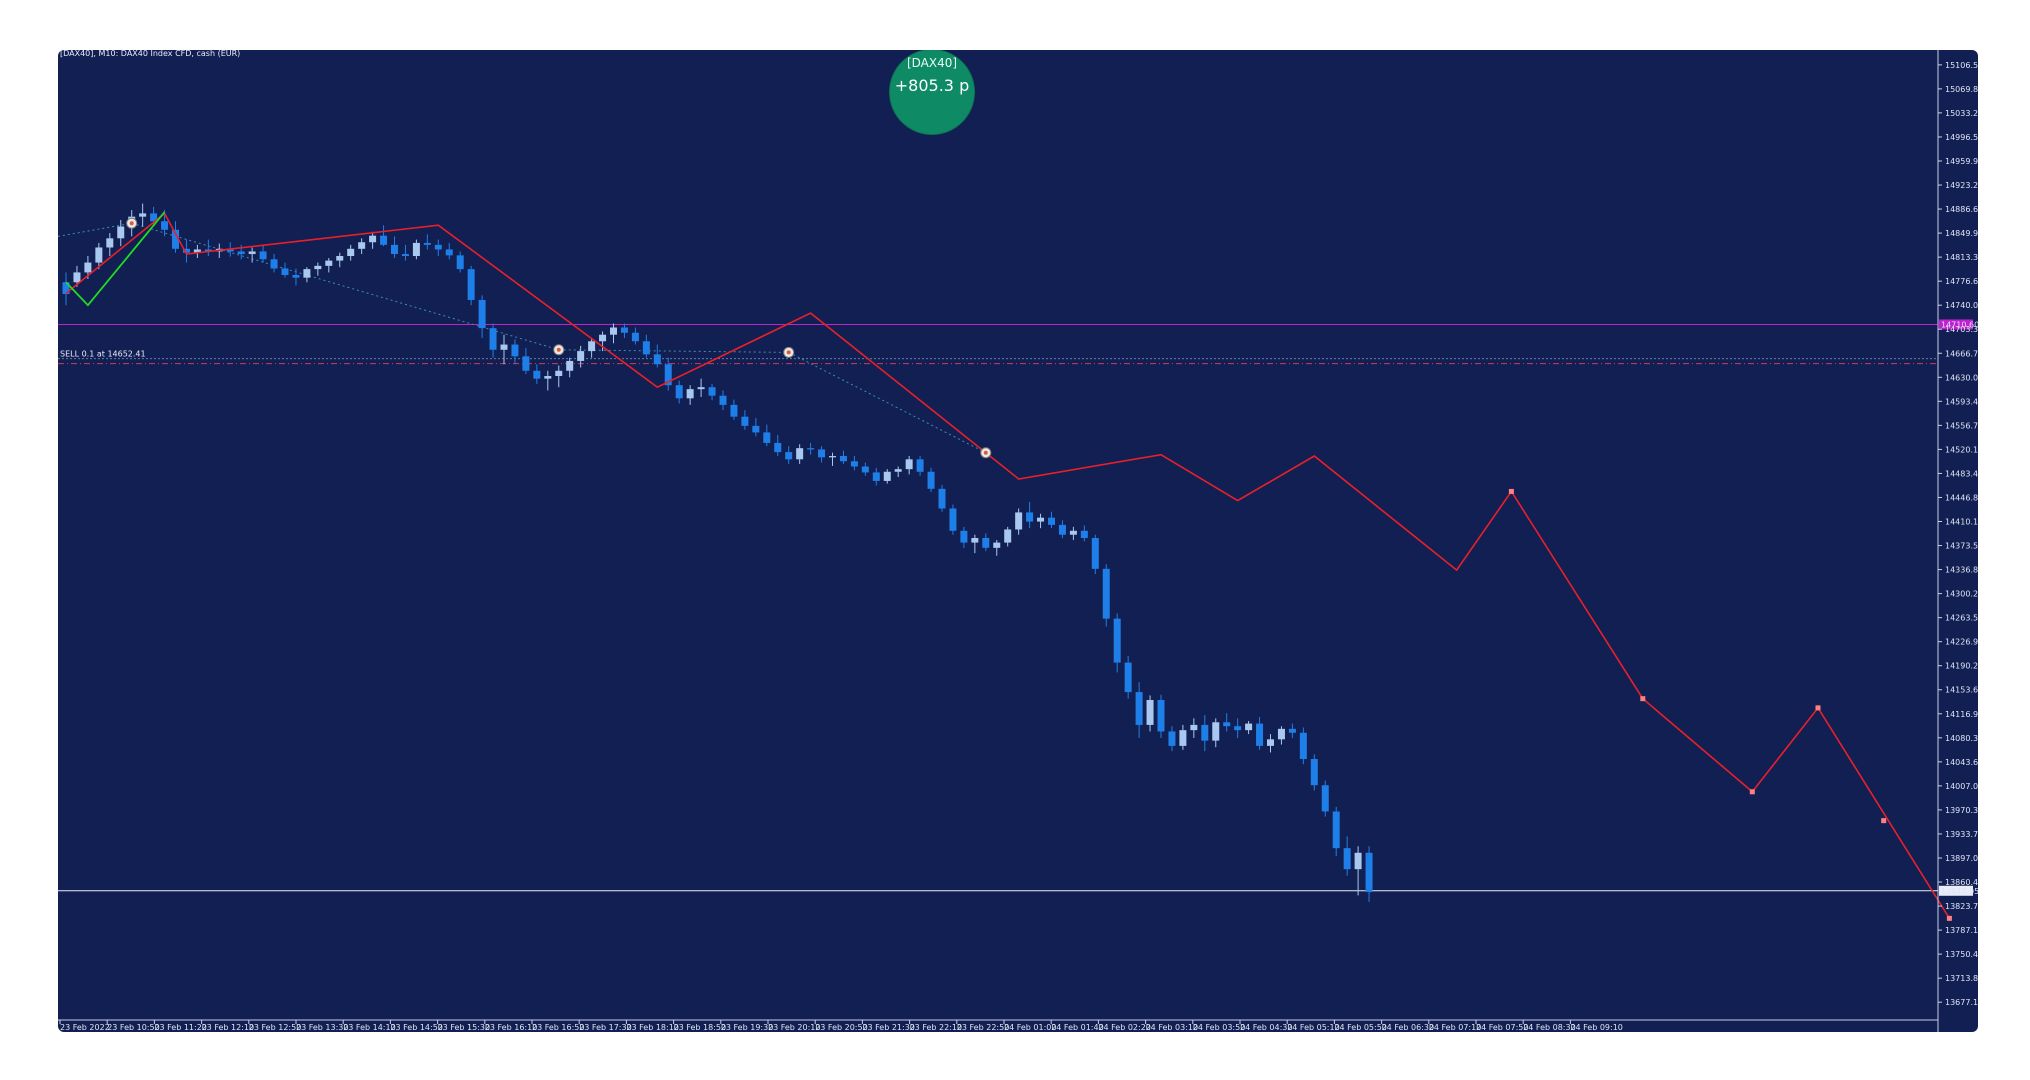 Image resolution: width=2030 pixels, height=1080 pixels. Describe the element at coordinates (115, 259) in the screenshot. I see `zigzag-start-line` at that location.